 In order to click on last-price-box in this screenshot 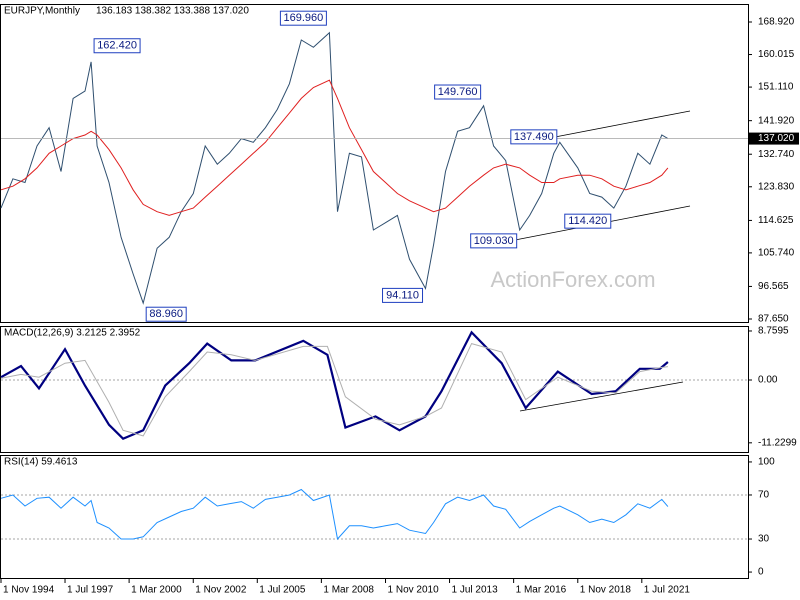, I will do `click(774, 138)`.